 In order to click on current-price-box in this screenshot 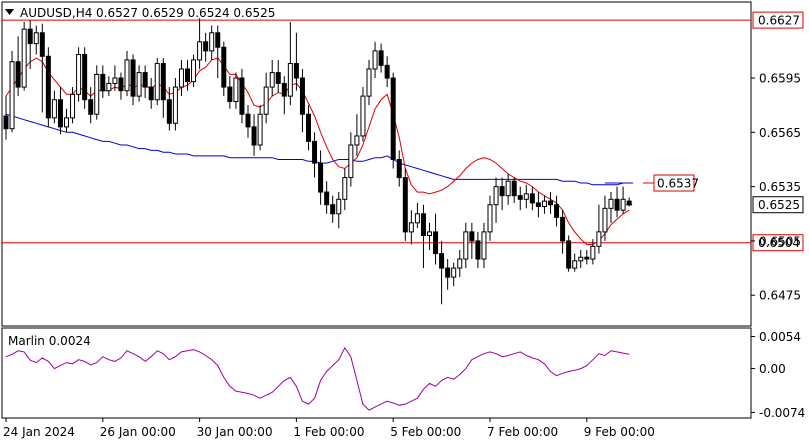, I will do `click(778, 205)`.